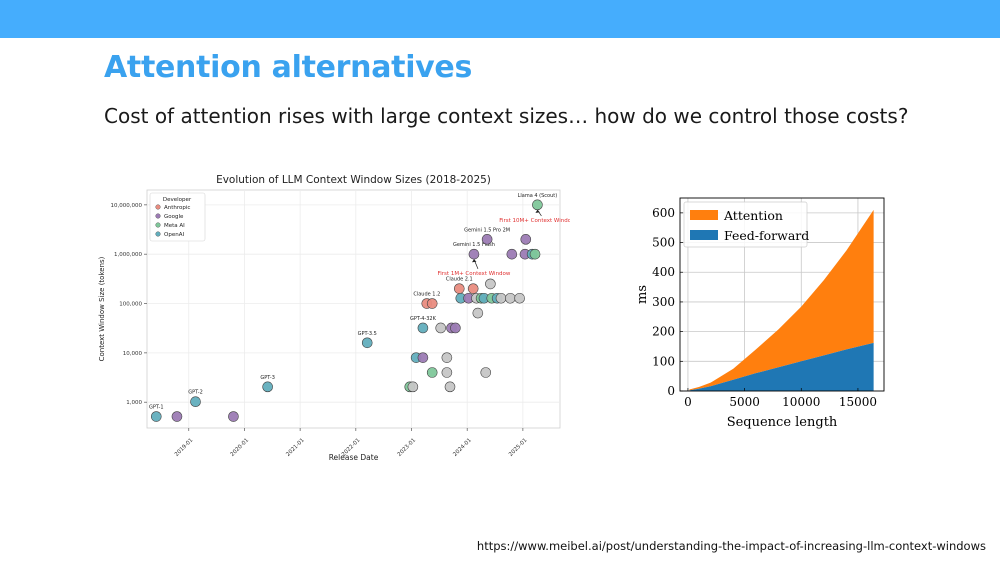 The width and height of the screenshot is (1000, 563). I want to click on x-tick-label: 2025-01, so click(518, 447).